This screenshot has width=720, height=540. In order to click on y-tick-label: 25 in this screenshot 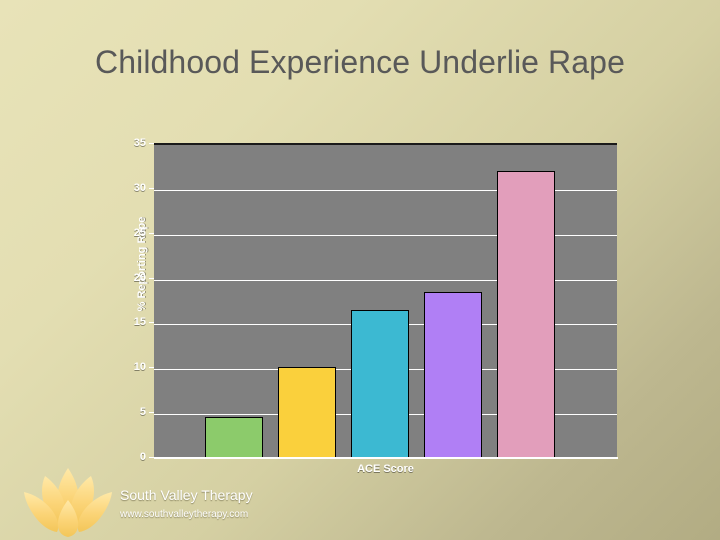, I will do `click(139, 232)`.